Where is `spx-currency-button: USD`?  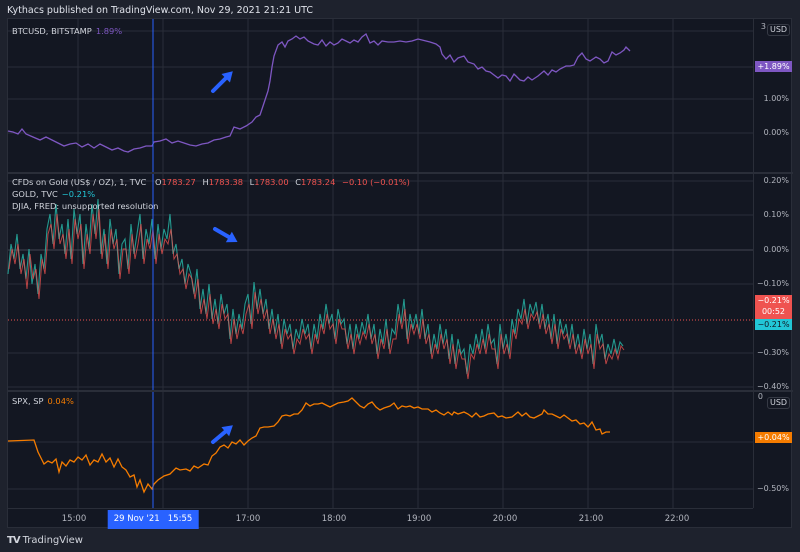
spx-currency-button: USD is located at coordinates (779, 403).